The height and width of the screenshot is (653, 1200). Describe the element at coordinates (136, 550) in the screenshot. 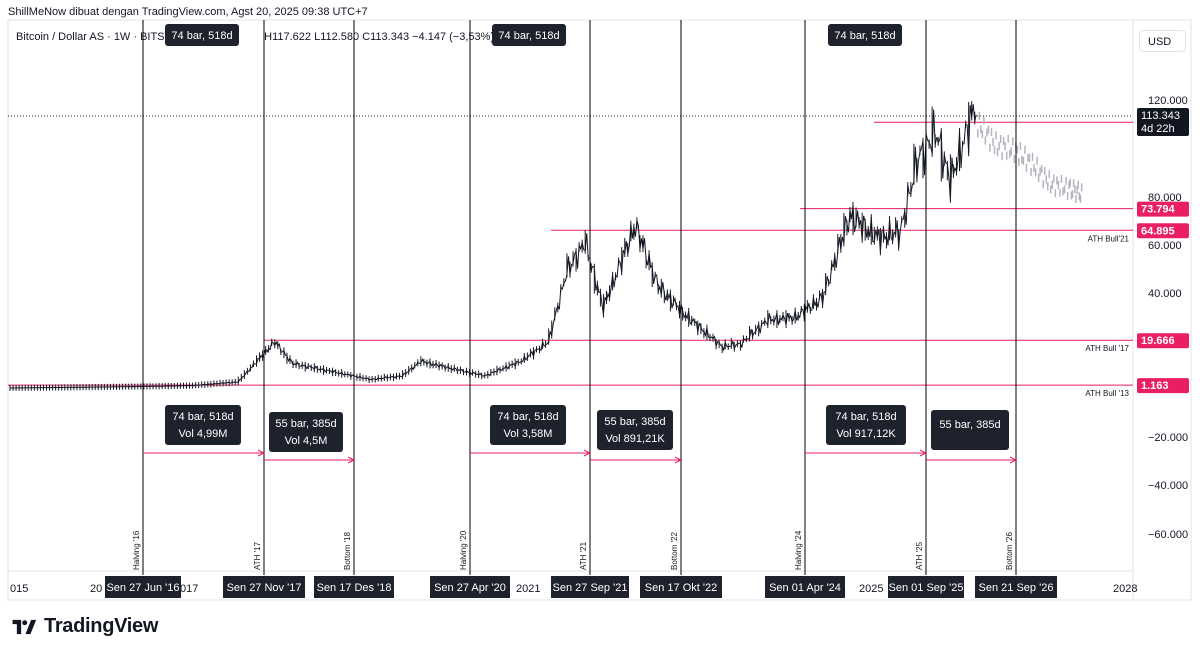

I see `cycle-line-label: Halving '16` at that location.